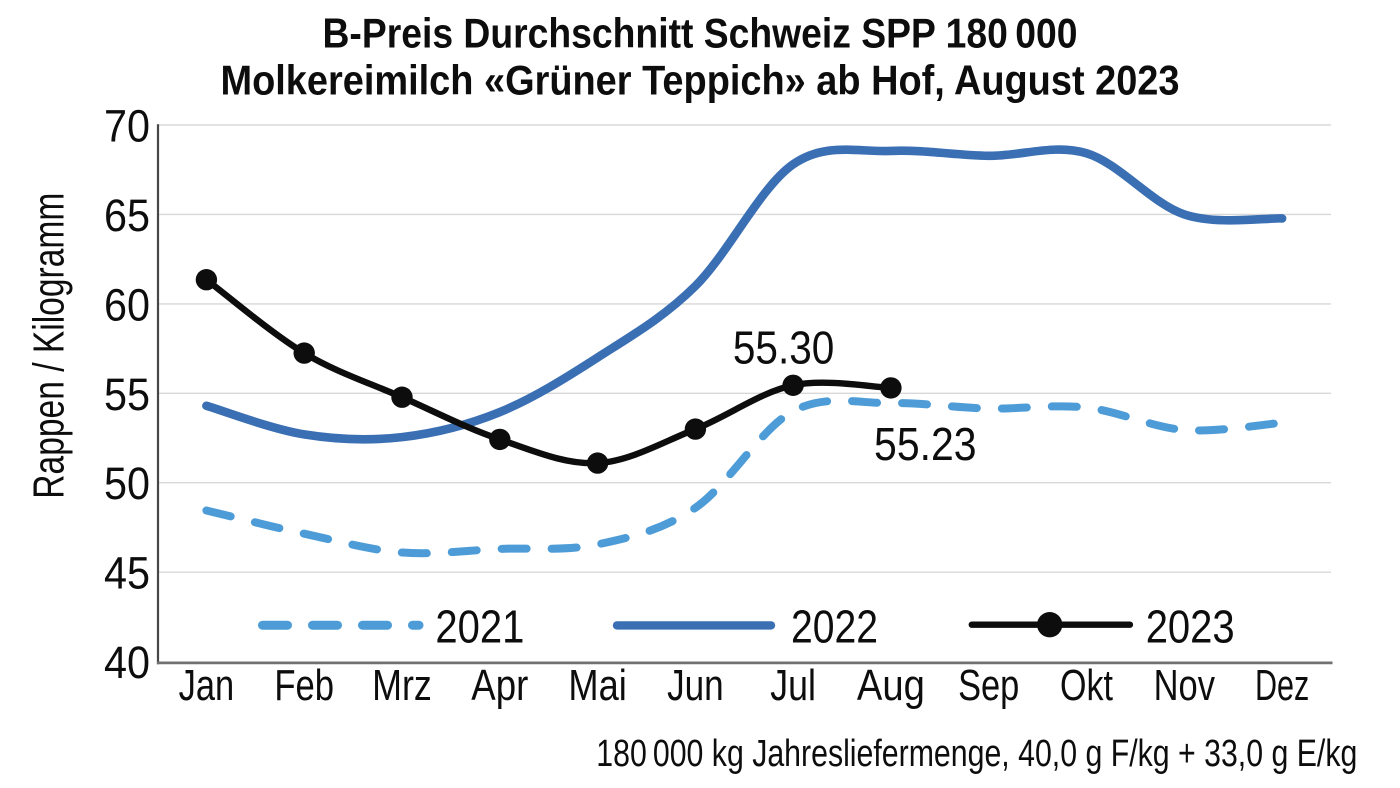 This screenshot has height=788, width=1400. Describe the element at coordinates (127, 573) in the screenshot. I see `svg-text: 45` at that location.